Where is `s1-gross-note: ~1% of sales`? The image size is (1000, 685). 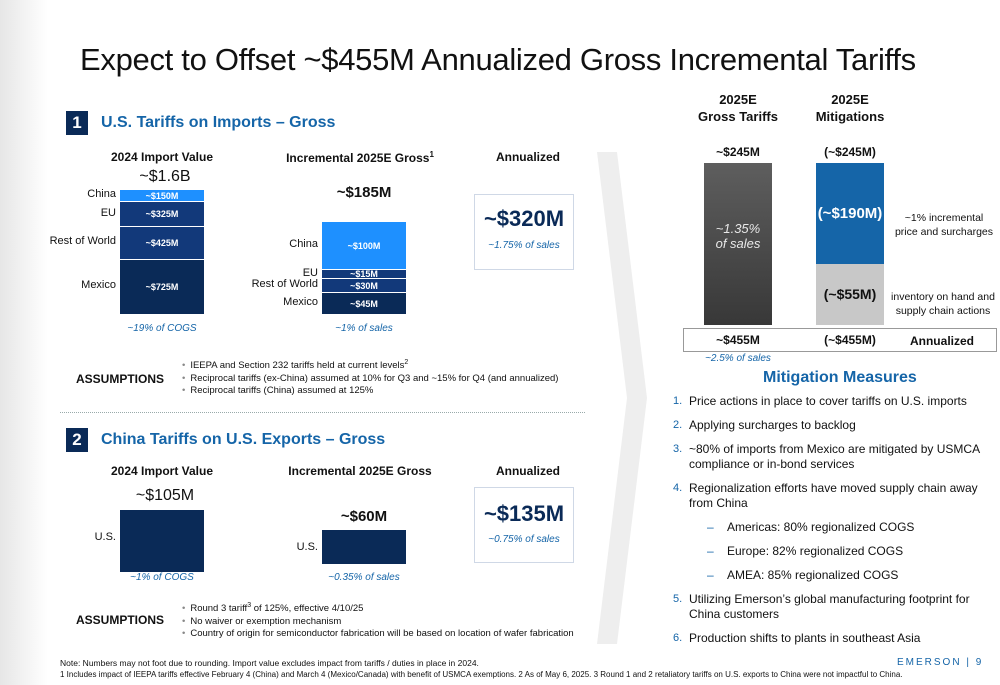
s1-gross-note: ~1% of sales is located at coordinates (364, 328).